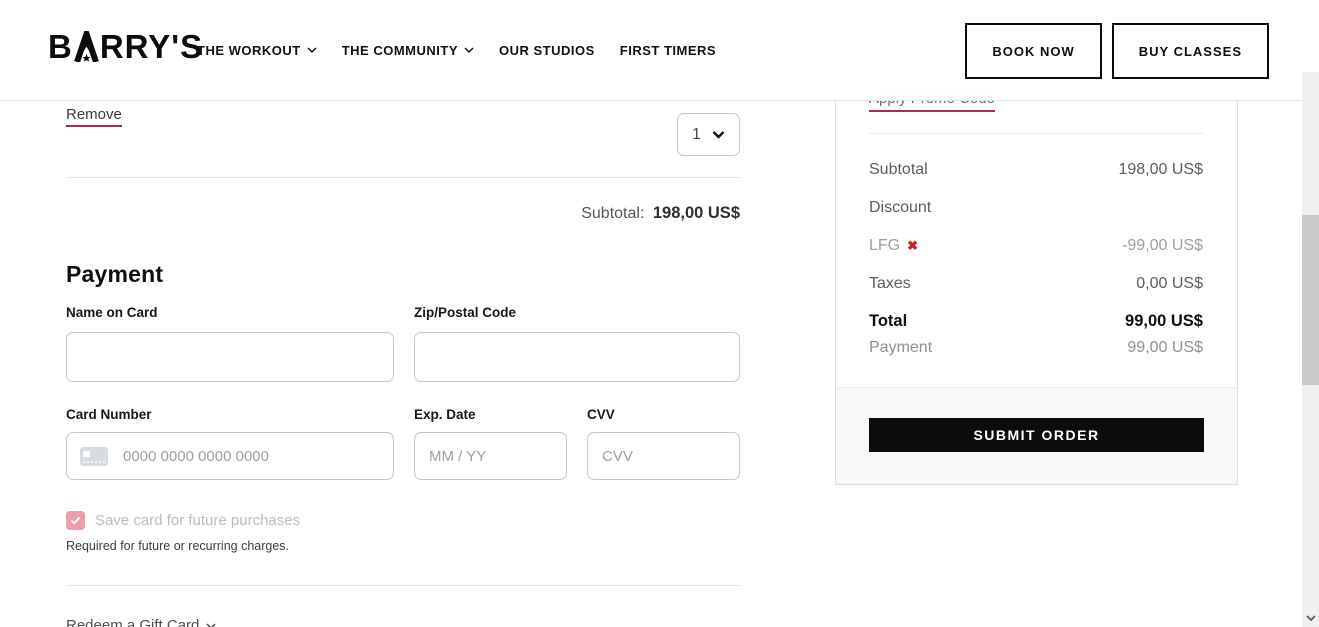  Describe the element at coordinates (1036, 207) in the screenshot. I see `summary-row-discount: Discount` at that location.